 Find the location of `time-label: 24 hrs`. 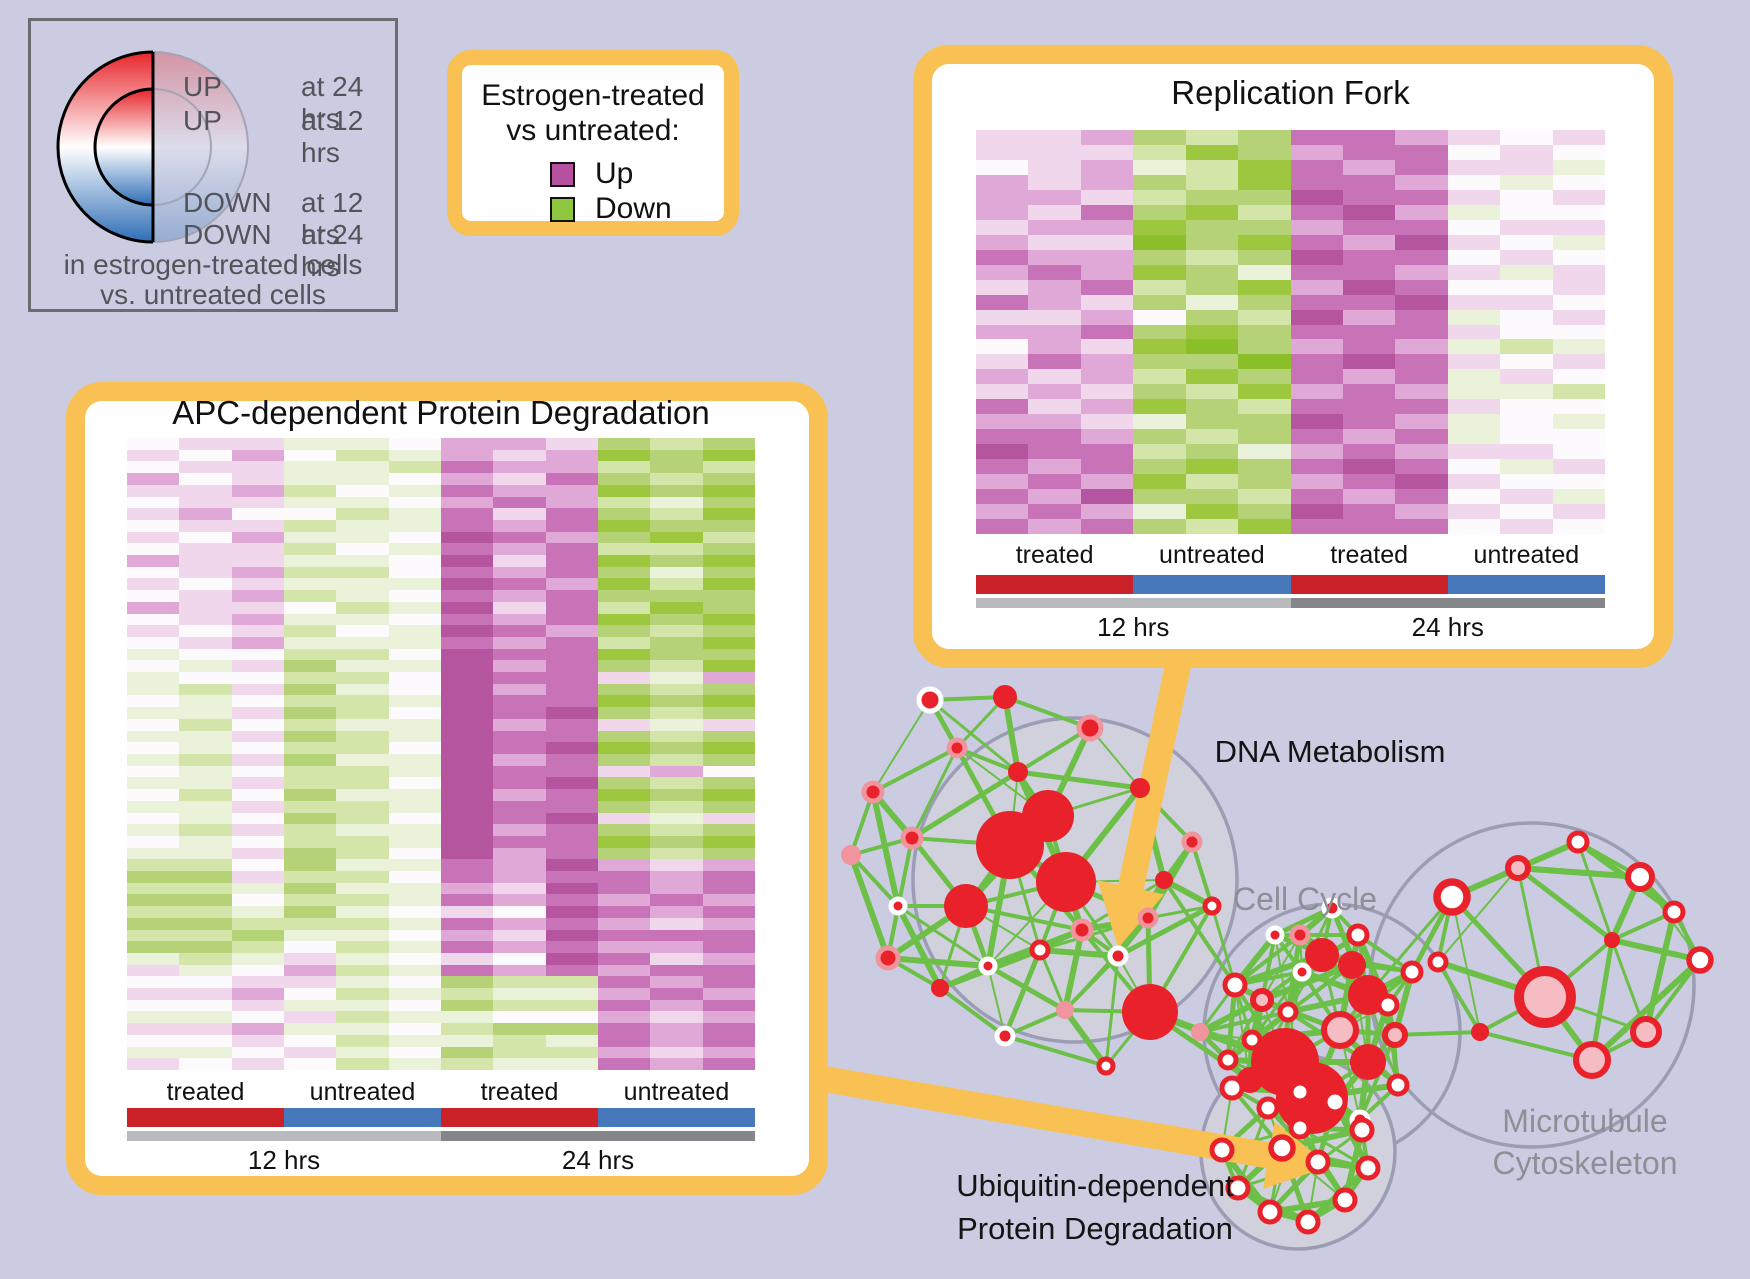

time-label: 24 hrs is located at coordinates (598, 1160).